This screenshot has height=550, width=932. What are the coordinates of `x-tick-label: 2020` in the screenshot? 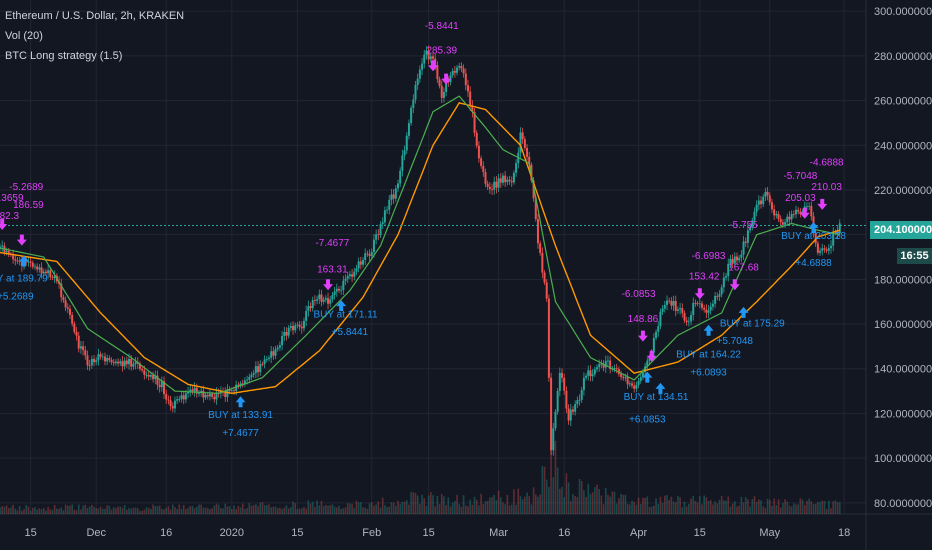 It's located at (232, 533).